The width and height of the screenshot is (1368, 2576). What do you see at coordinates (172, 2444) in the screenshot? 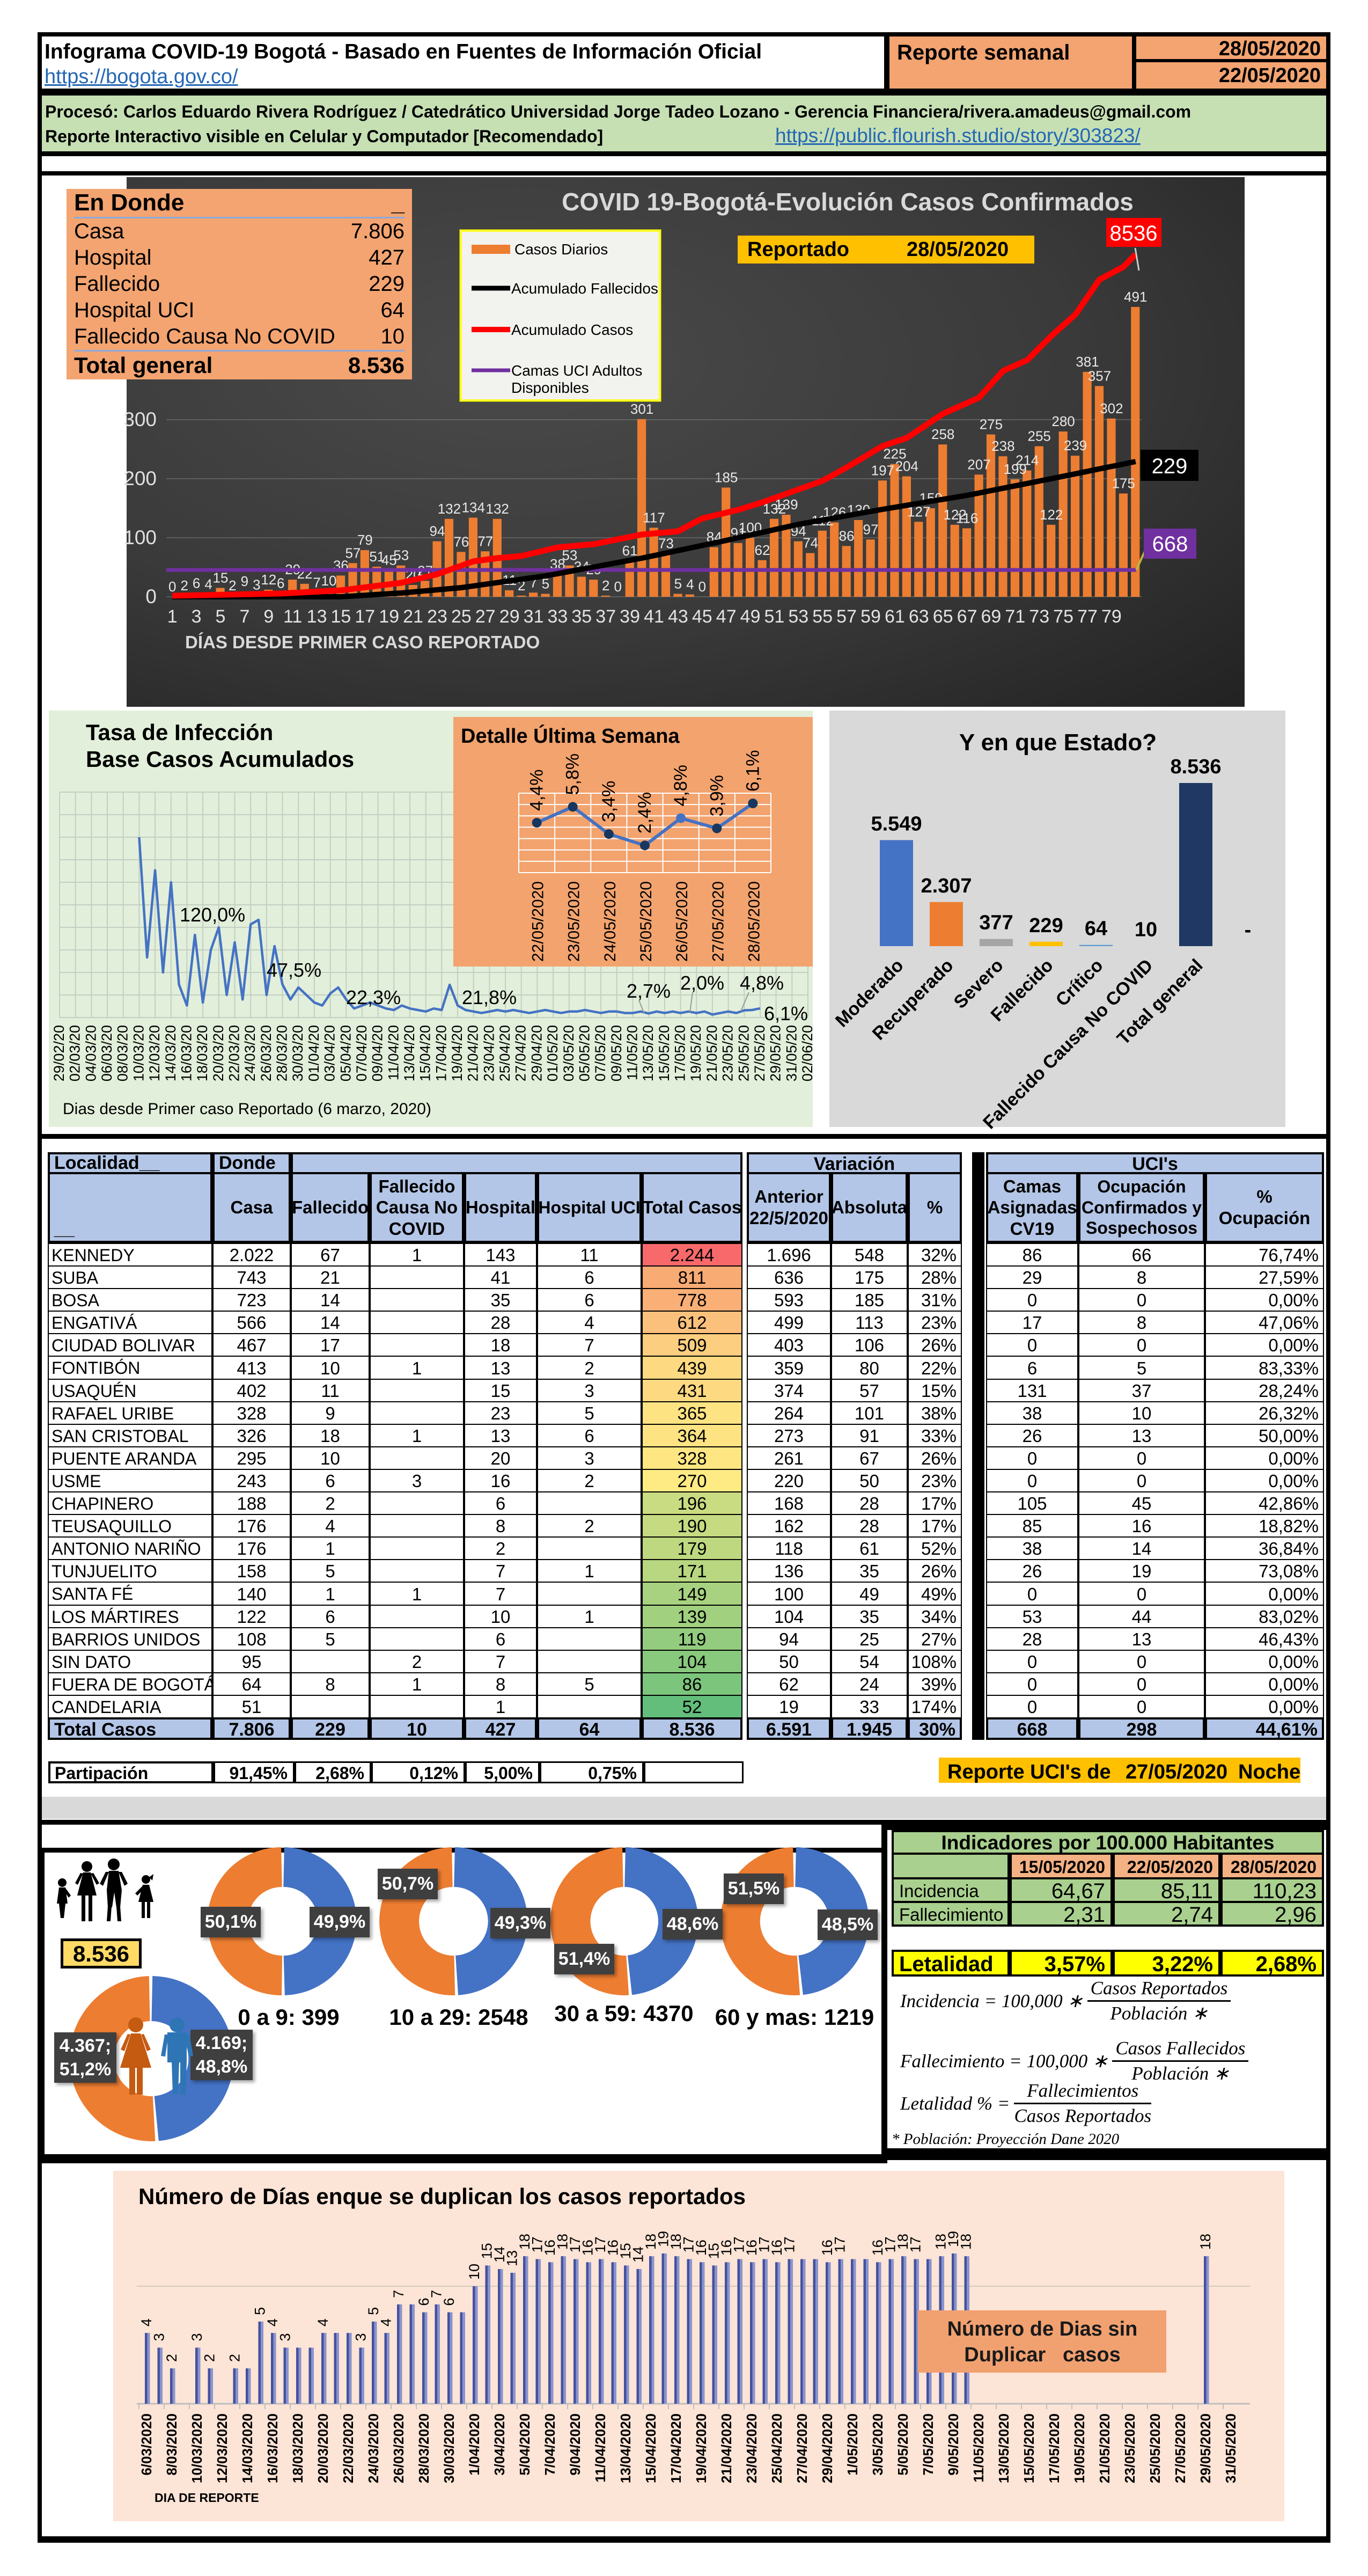
I see `svg-text: 8/03/2020` at bounding box center [172, 2444].